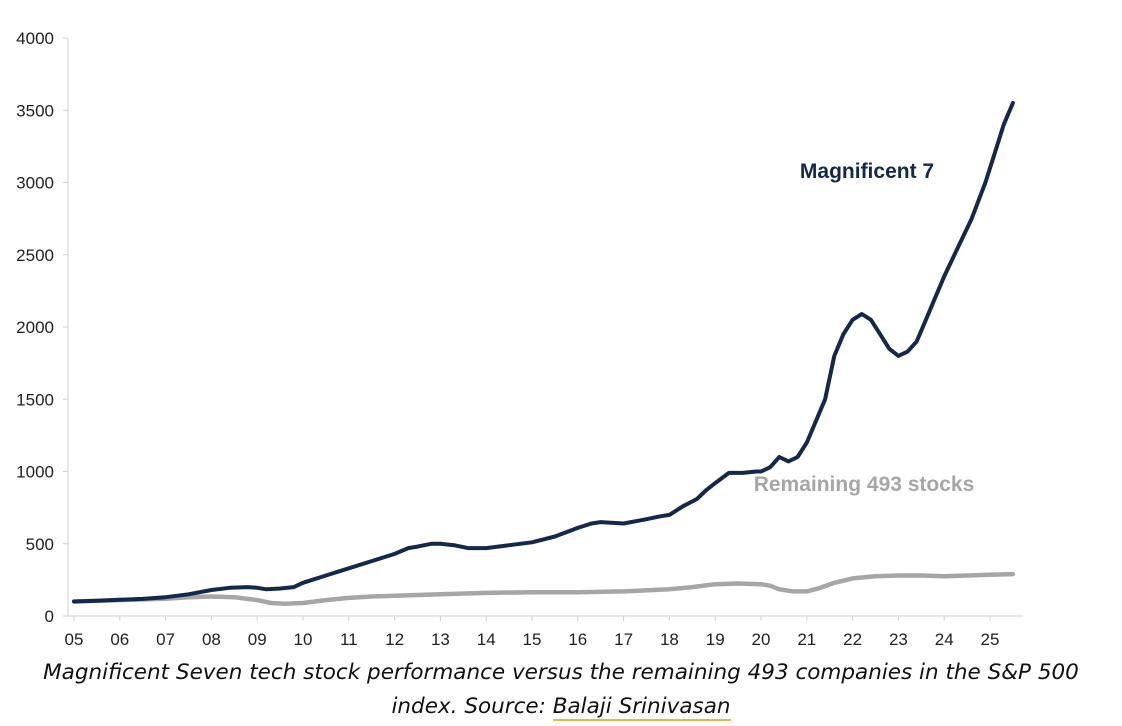  Describe the element at coordinates (40, 544) in the screenshot. I see `y-tick-label: 500` at that location.